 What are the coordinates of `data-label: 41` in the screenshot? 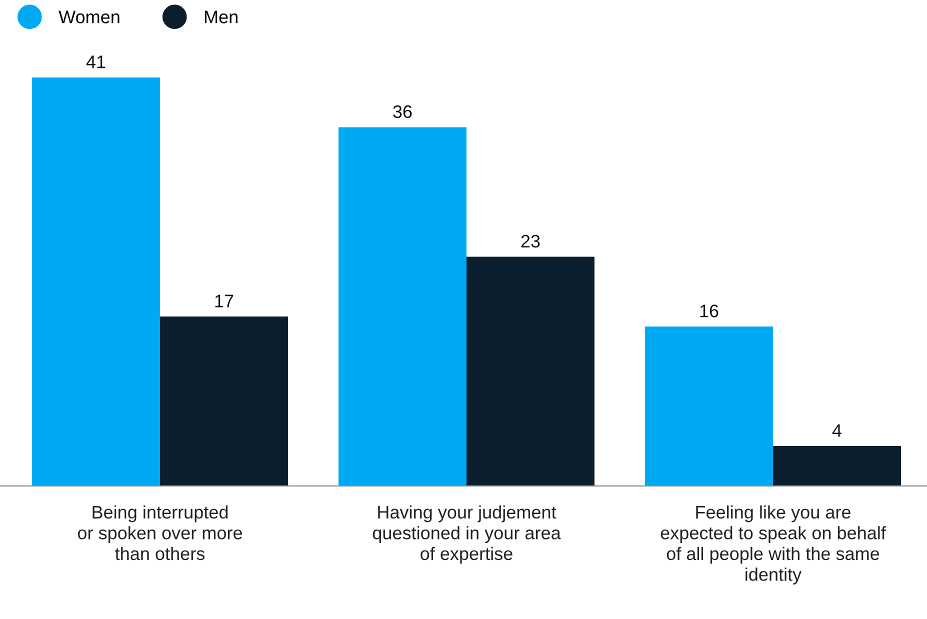 It's located at (96, 62).